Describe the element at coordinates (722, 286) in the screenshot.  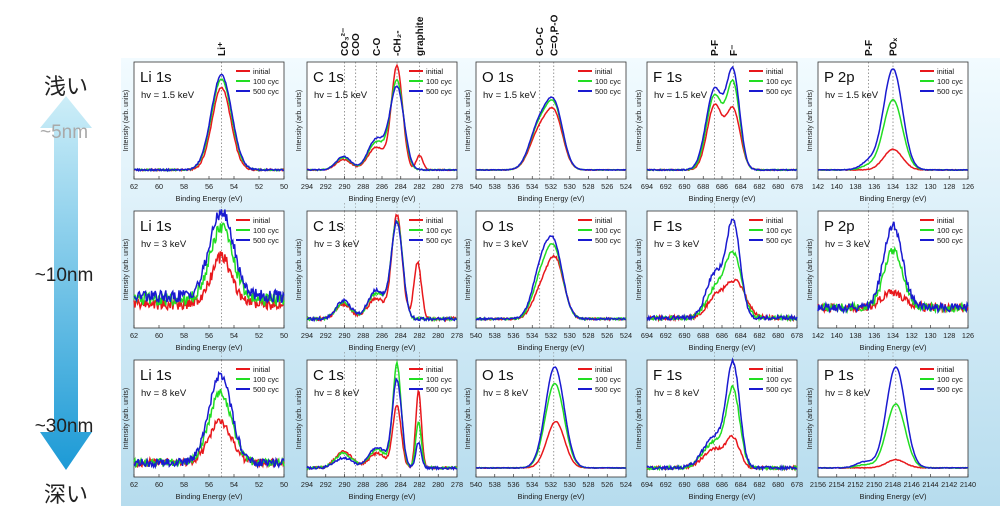
I see `series-line-100-cyc` at that location.